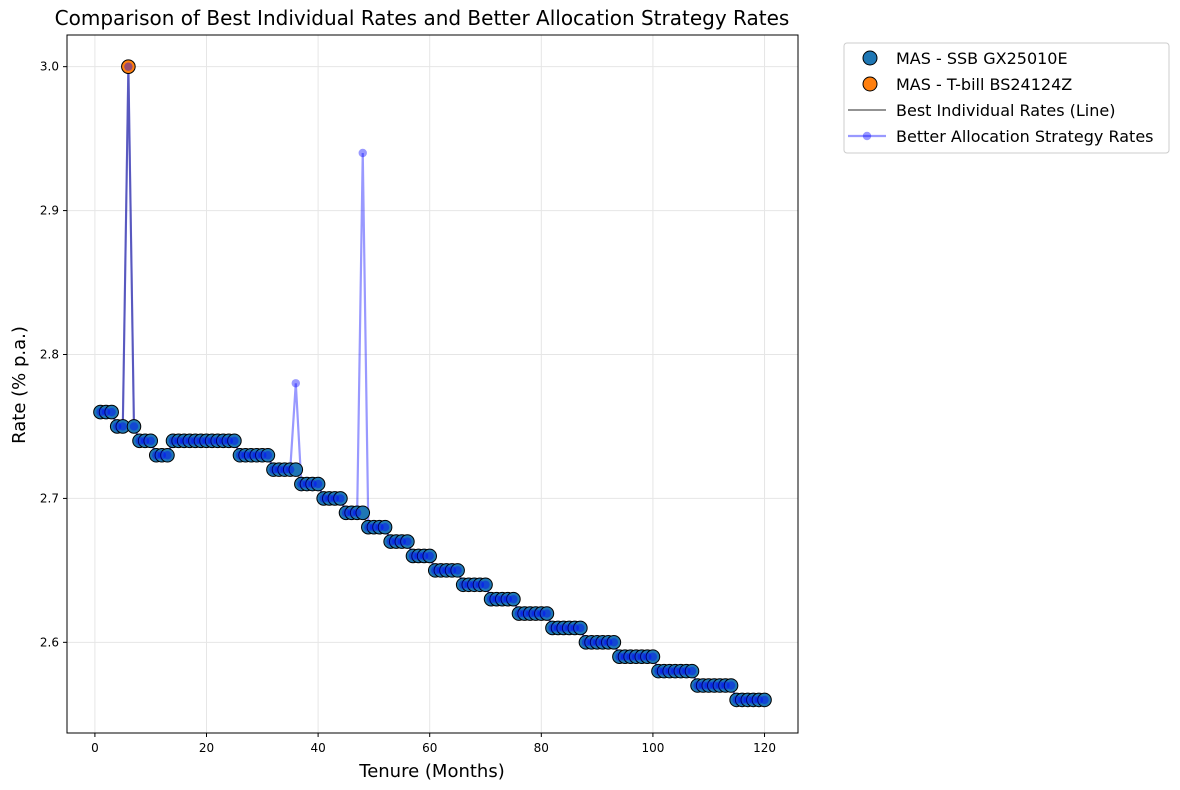 This screenshot has height=790, width=1180. Describe the element at coordinates (95, 748) in the screenshot. I see `x-tick-label: 0` at that location.